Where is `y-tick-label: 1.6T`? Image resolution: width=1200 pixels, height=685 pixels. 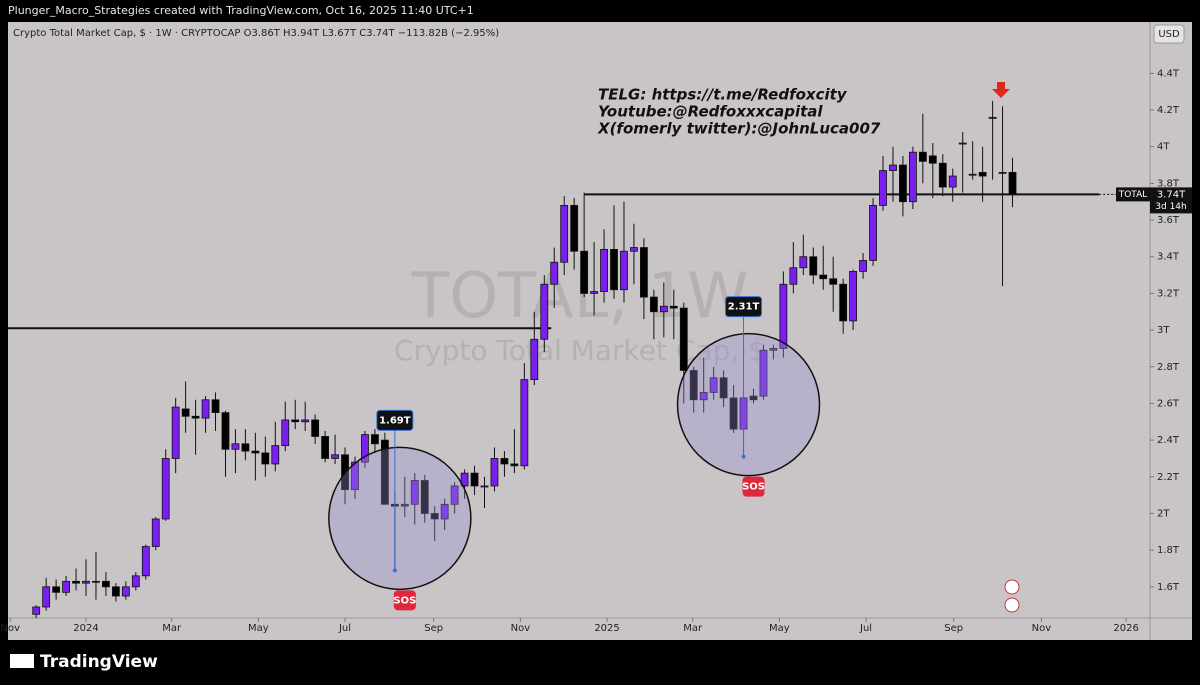
y-tick-label: 1.6T is located at coordinates (1168, 587).